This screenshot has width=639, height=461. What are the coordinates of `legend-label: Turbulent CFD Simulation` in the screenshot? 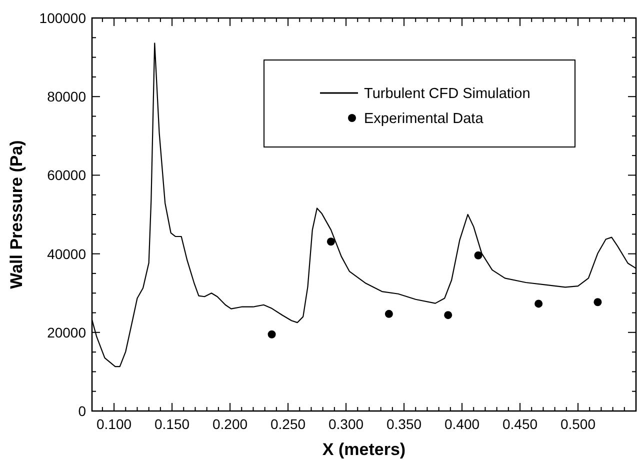 It's located at (447, 94).